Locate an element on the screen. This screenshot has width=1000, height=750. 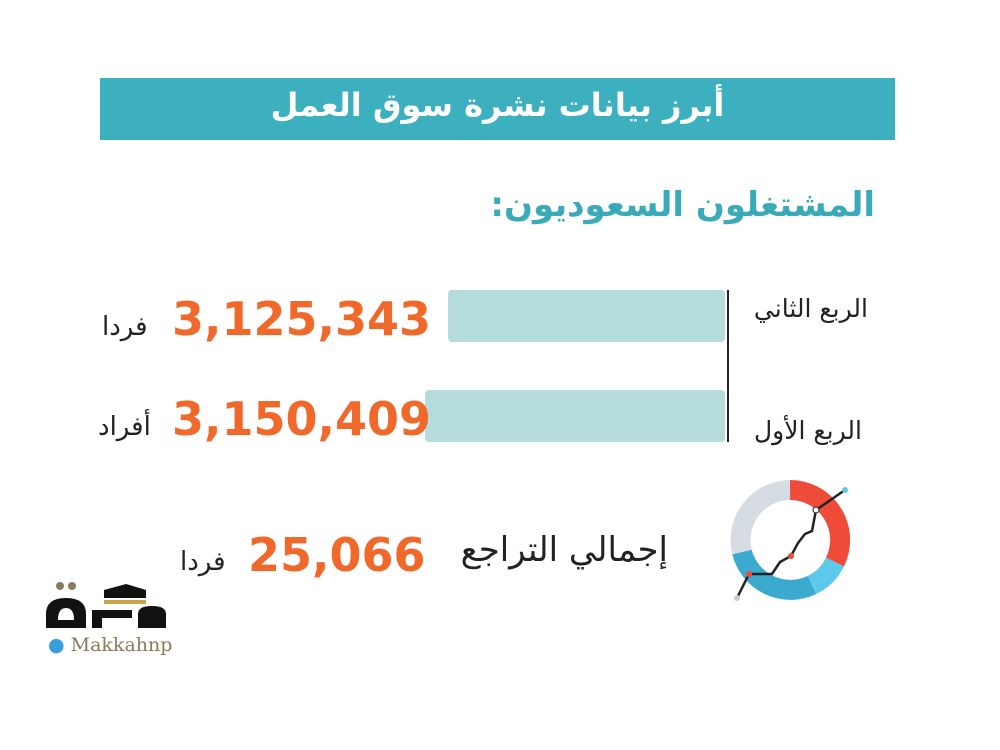
makkah-logo is located at coordinates (106, 605).